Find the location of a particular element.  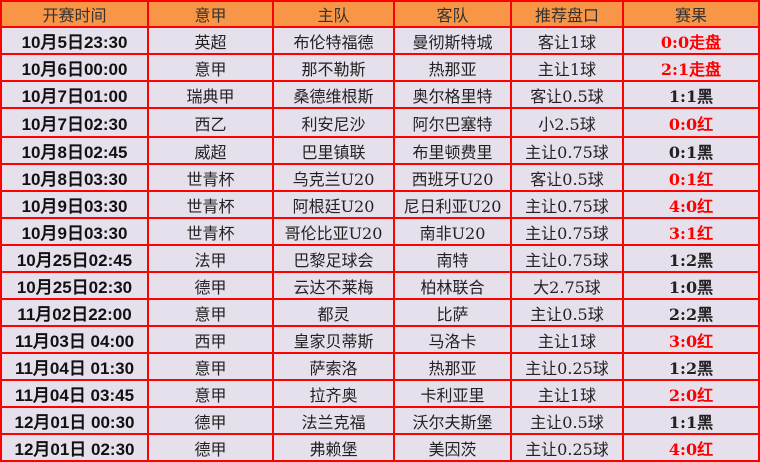

header-time: 开赛时间 is located at coordinates (74, 14).